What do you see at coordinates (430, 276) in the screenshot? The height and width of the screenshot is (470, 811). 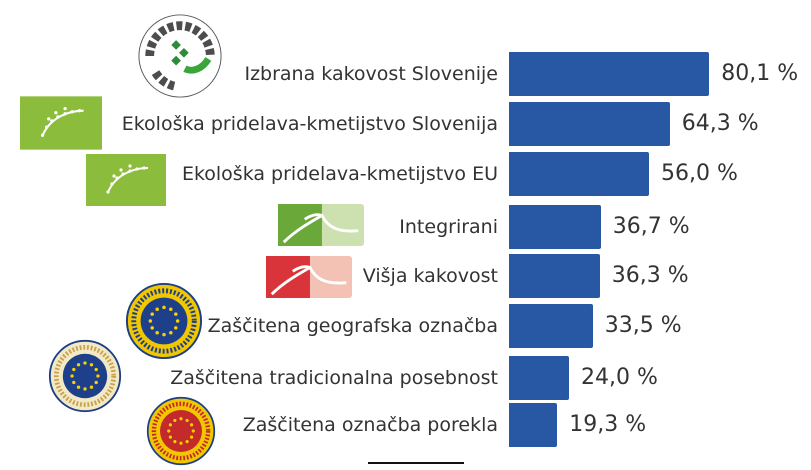 I see `category-label: Višja kakovost` at bounding box center [430, 276].